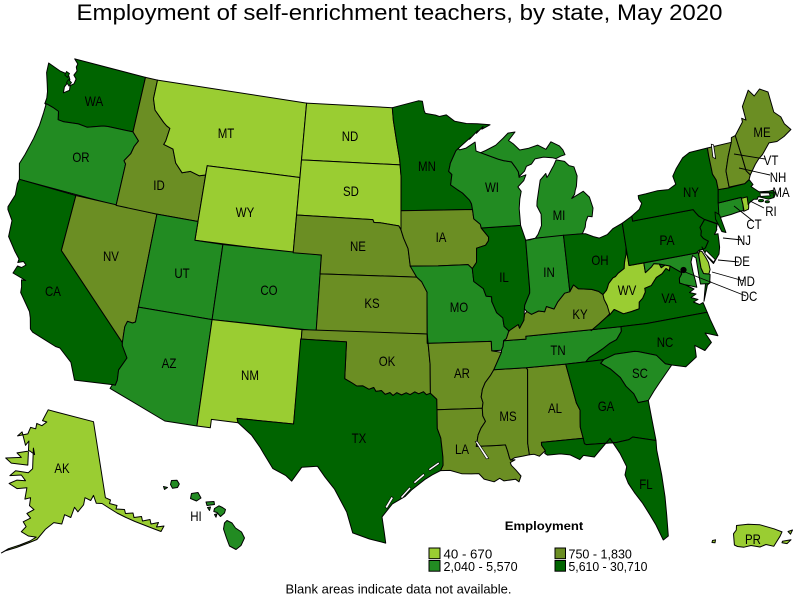  Describe the element at coordinates (771, 211) in the screenshot. I see `svg-text: RI` at that location.